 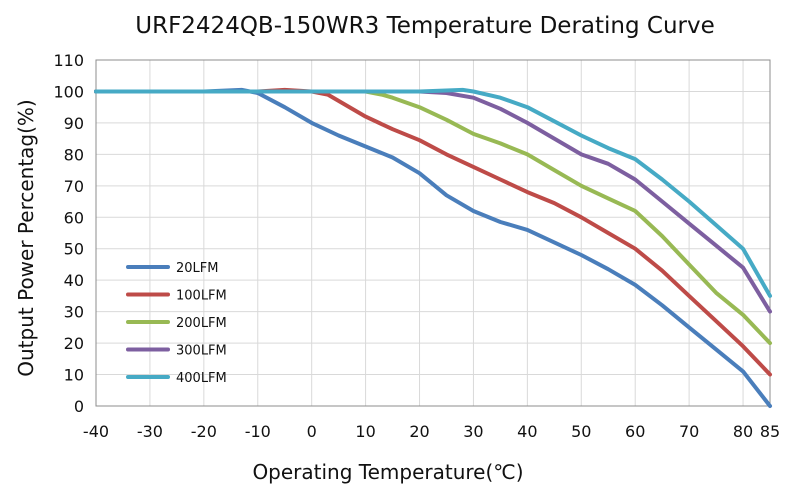 What do you see at coordinates (79, 406) in the screenshot?
I see `y-tick-label: 0` at bounding box center [79, 406].